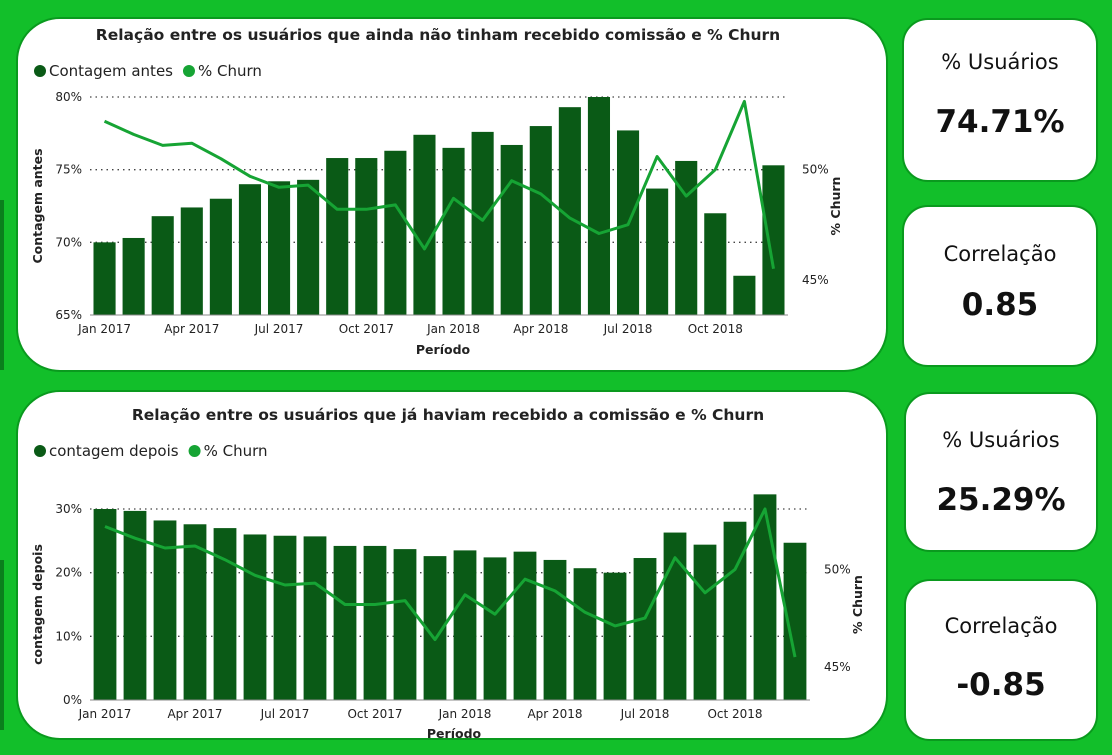  Describe the element at coordinates (68, 170) in the screenshot. I see `y-tick-label: 75%` at that location.